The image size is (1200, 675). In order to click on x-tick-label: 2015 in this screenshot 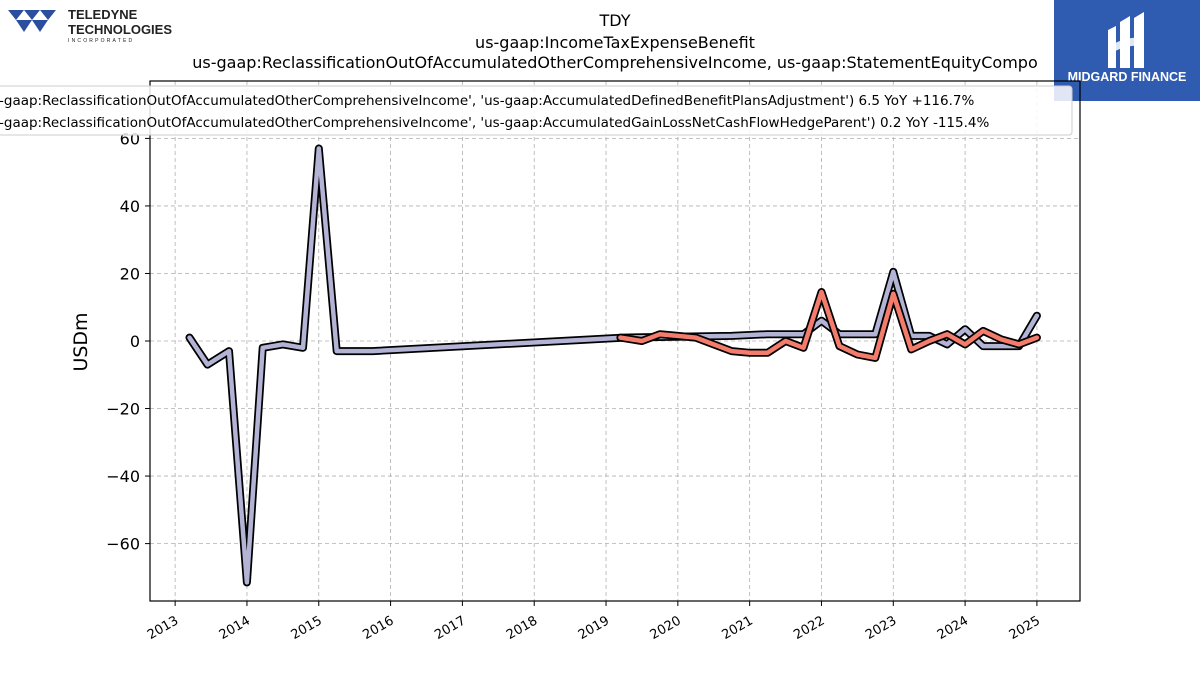, I will do `click(307, 628)`.